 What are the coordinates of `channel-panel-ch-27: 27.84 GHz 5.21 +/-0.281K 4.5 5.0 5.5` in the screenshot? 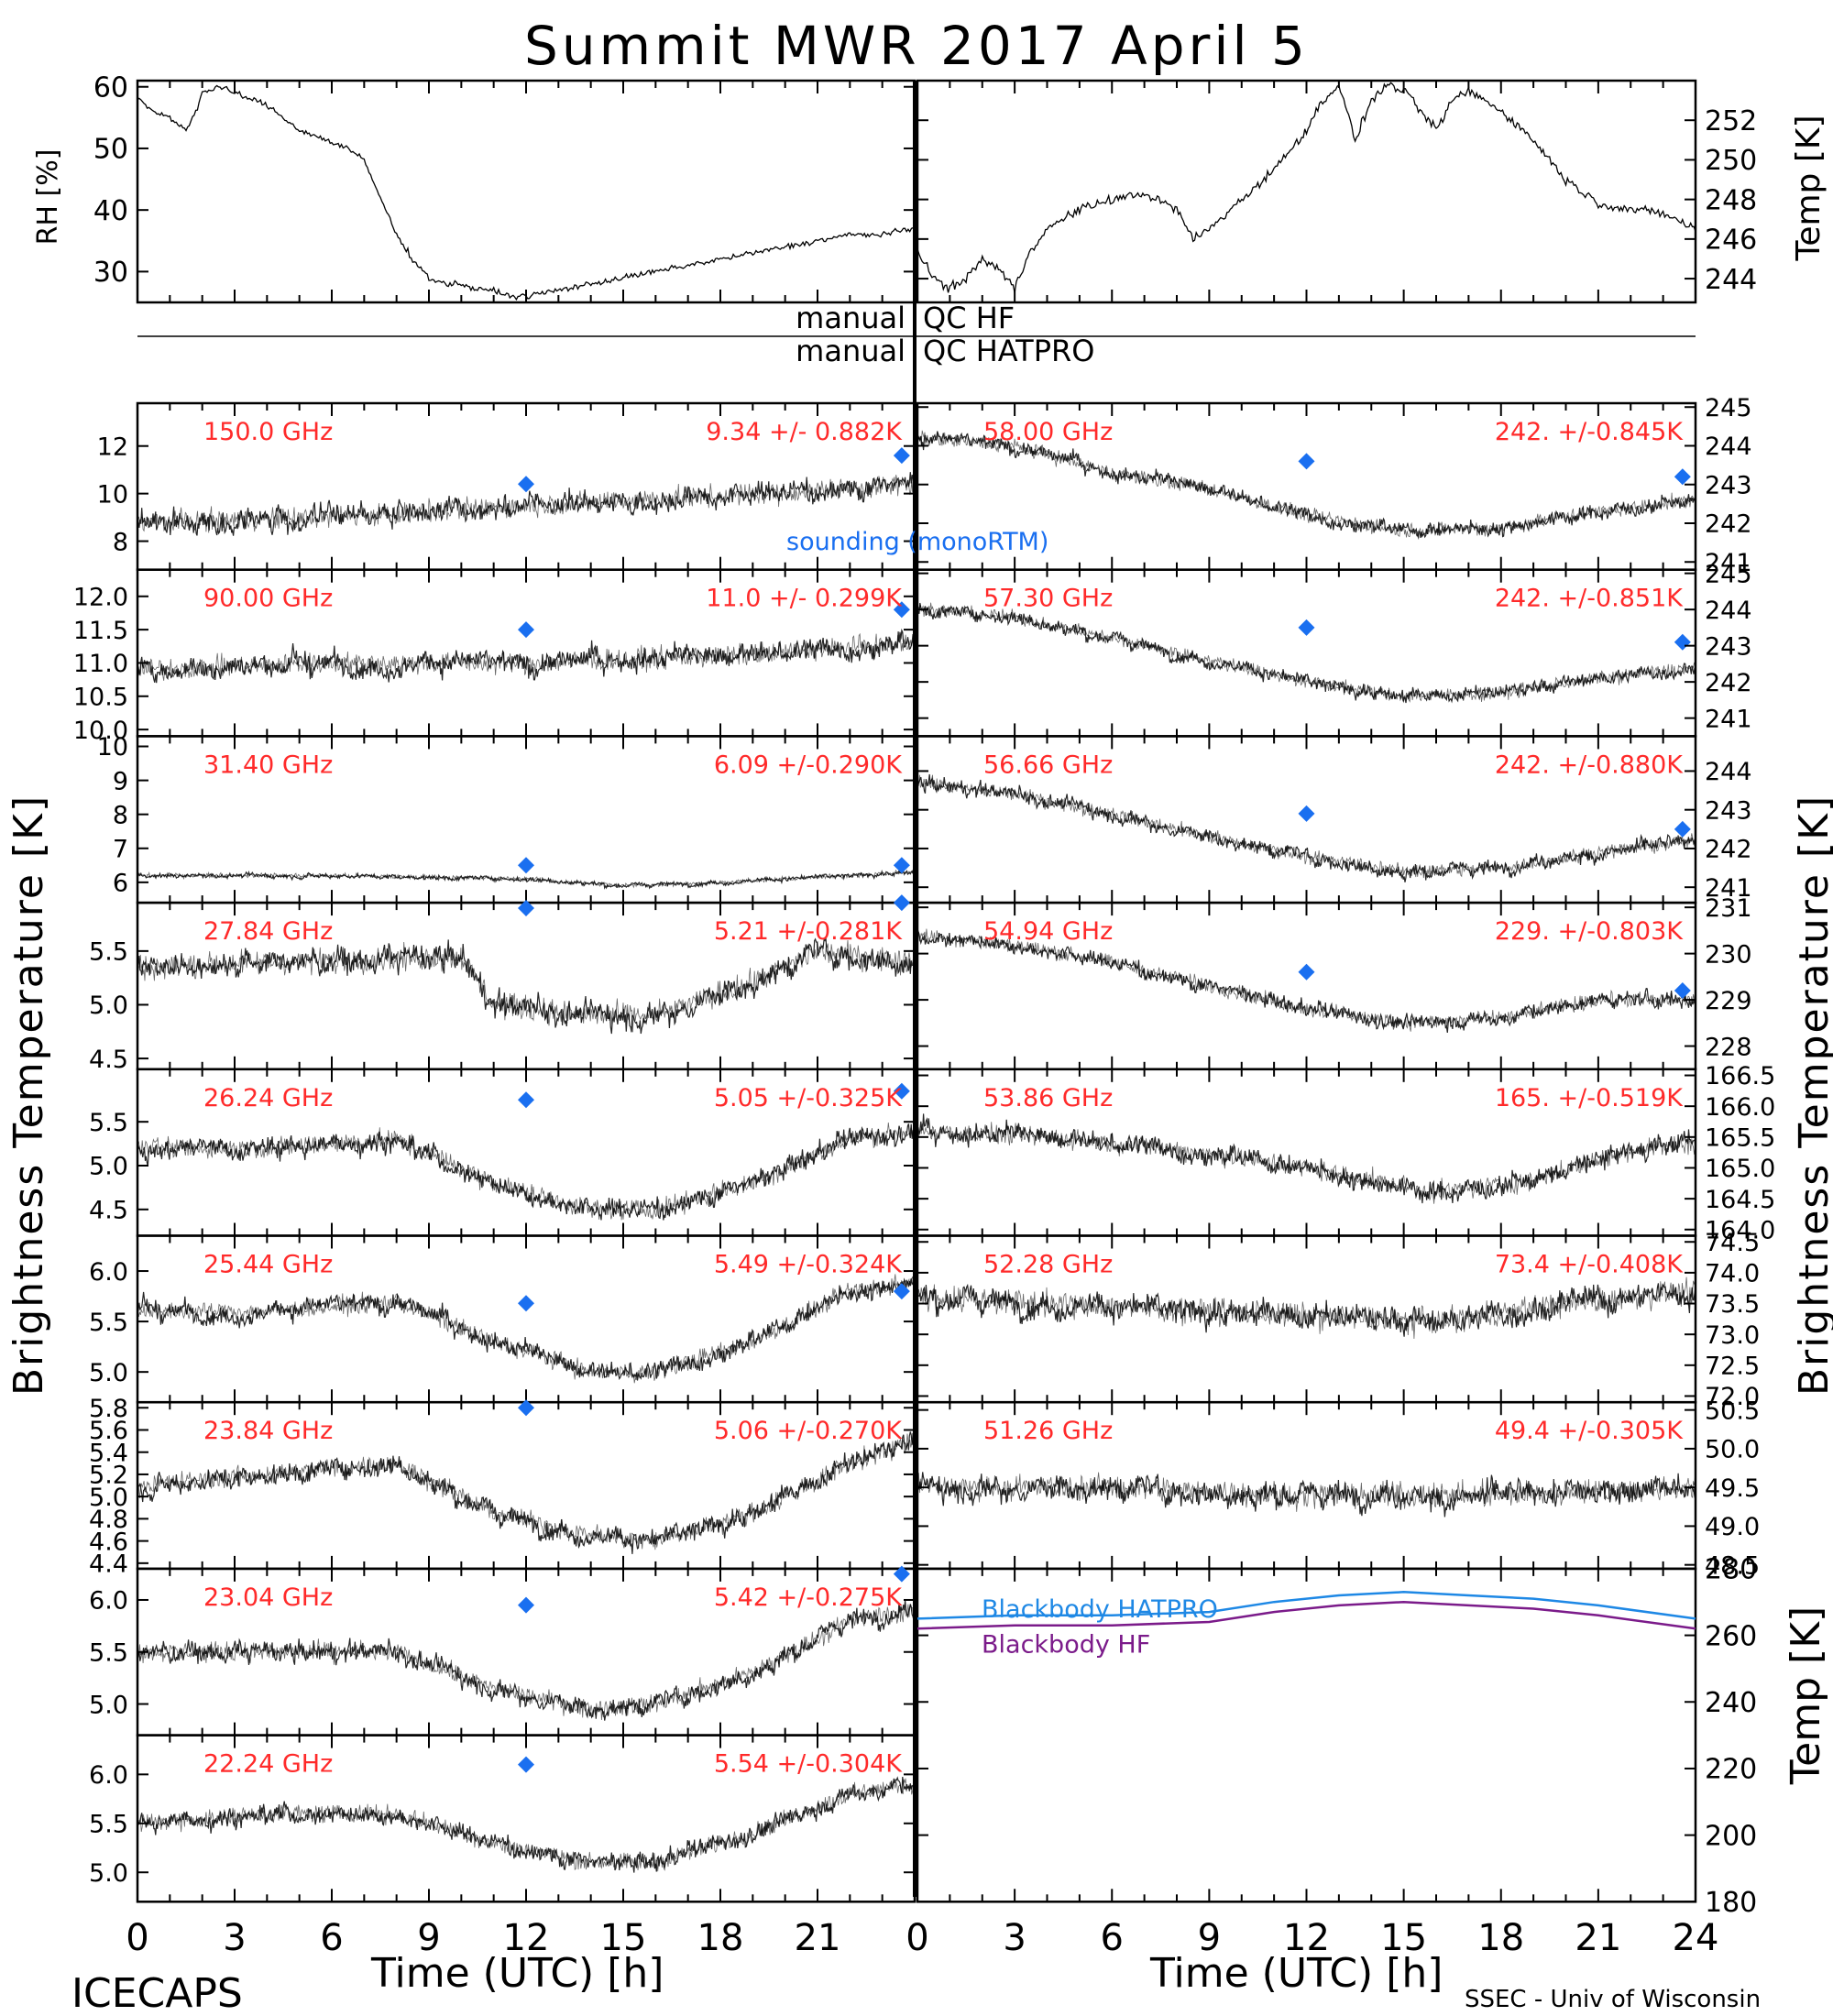 It's located at (502, 984).